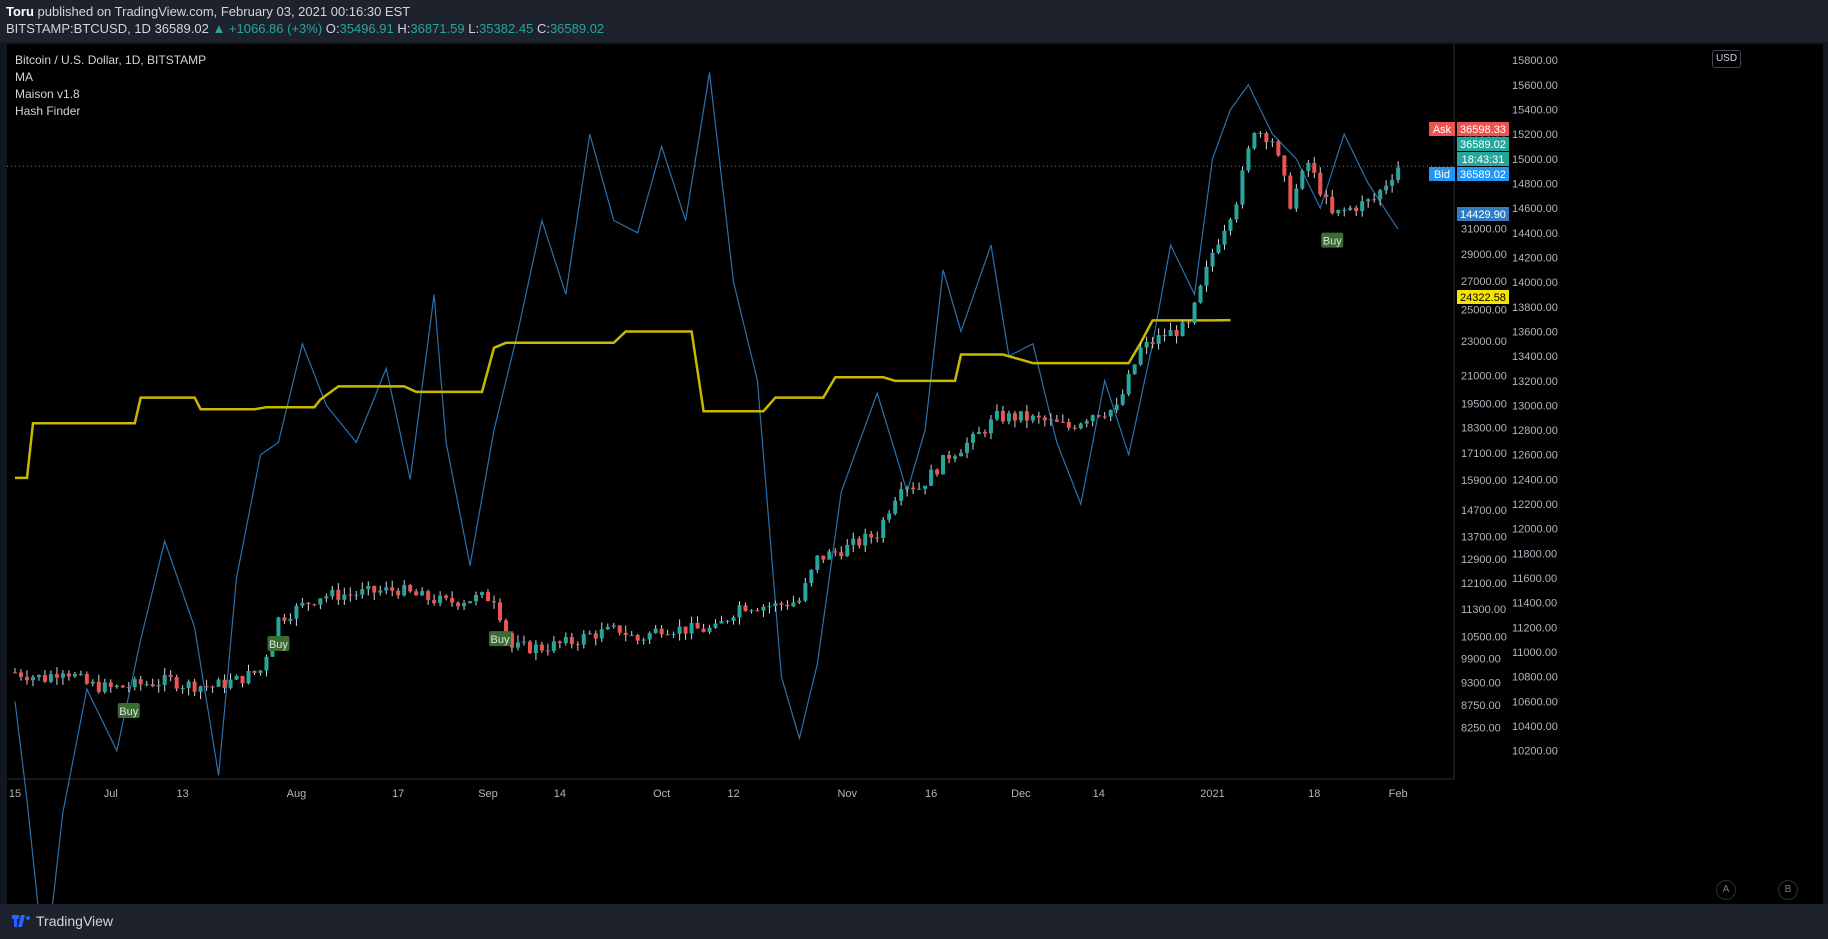 This screenshot has height=939, width=1828. What do you see at coordinates (47, 94) in the screenshot?
I see `legend-indicator-maison: Maison v1.8` at bounding box center [47, 94].